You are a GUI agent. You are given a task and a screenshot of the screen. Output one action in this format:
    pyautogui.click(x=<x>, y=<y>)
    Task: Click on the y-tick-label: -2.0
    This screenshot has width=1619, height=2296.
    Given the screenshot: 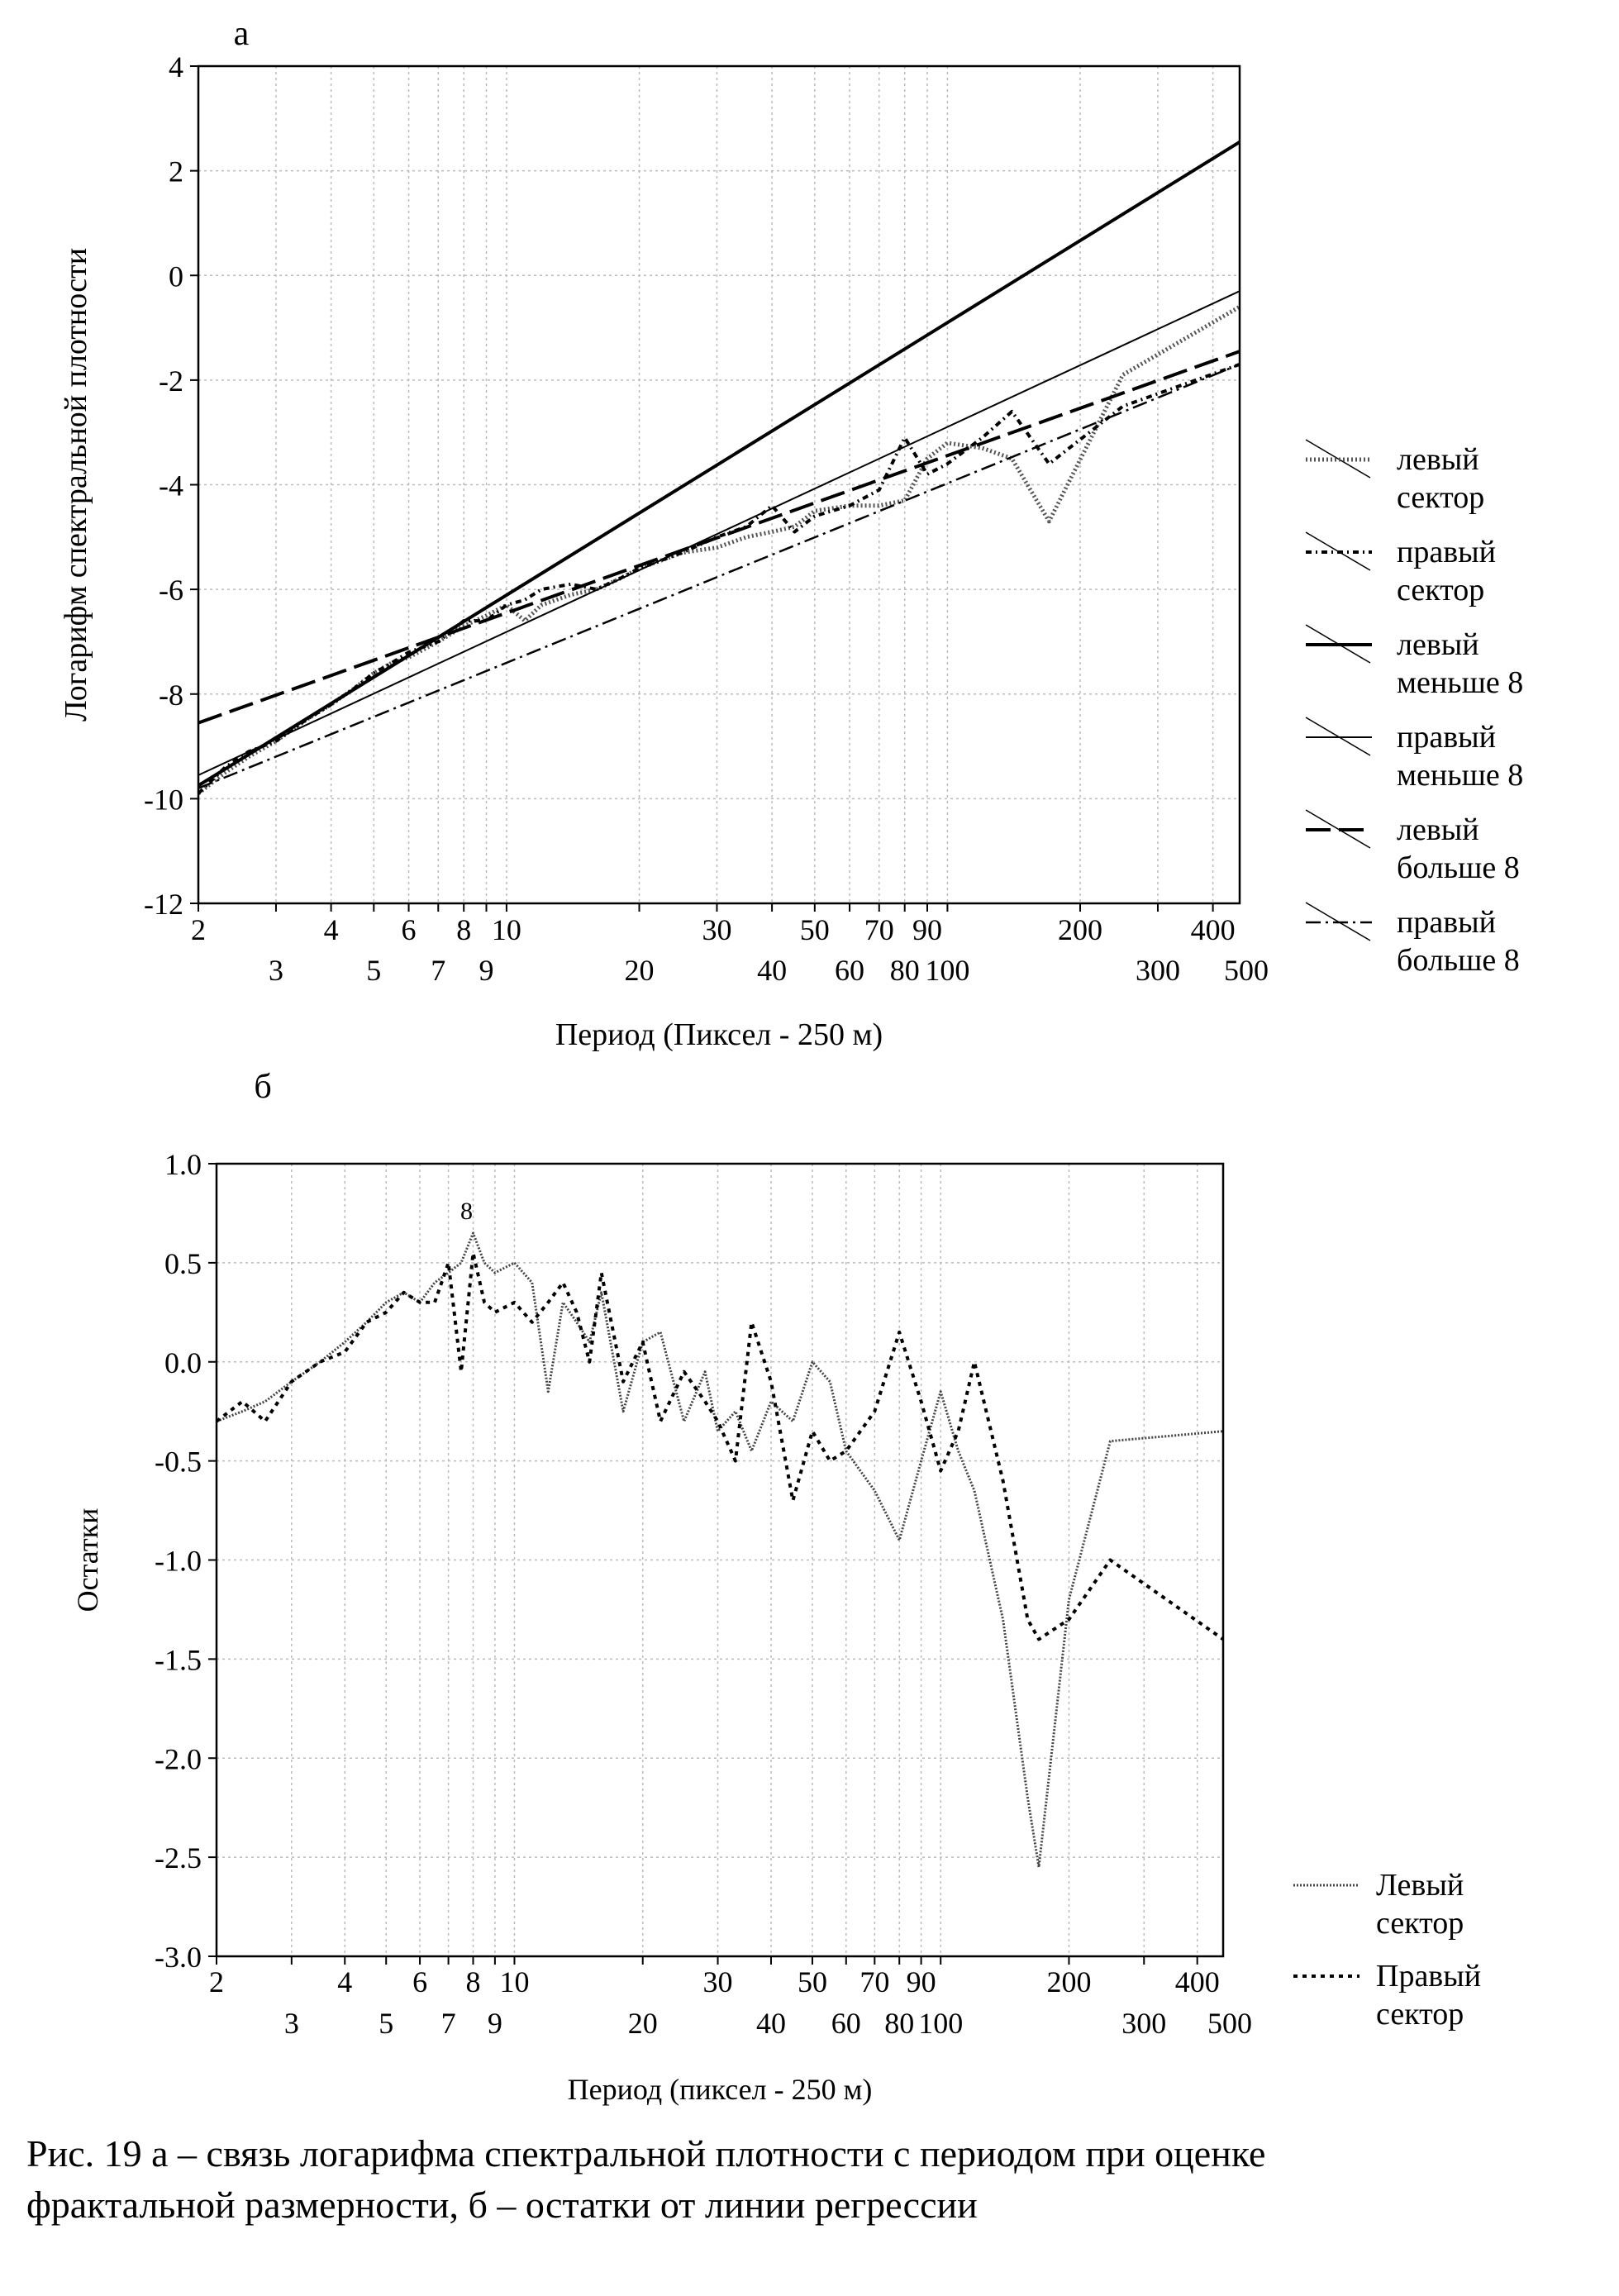 What is the action you would take?
    pyautogui.click(x=178, y=1758)
    